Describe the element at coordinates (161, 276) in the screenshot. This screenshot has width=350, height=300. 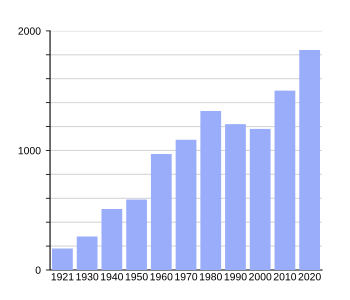
I see `x-tick-label: 1960` at that location.